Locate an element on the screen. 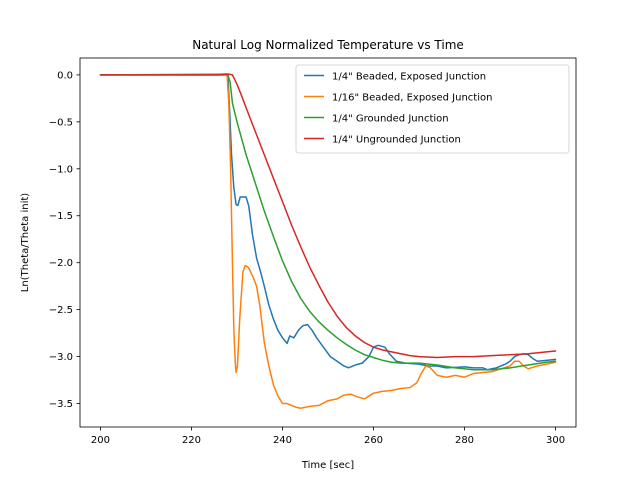 The height and width of the screenshot is (480, 640). x-tick-label: 260 is located at coordinates (373, 440).